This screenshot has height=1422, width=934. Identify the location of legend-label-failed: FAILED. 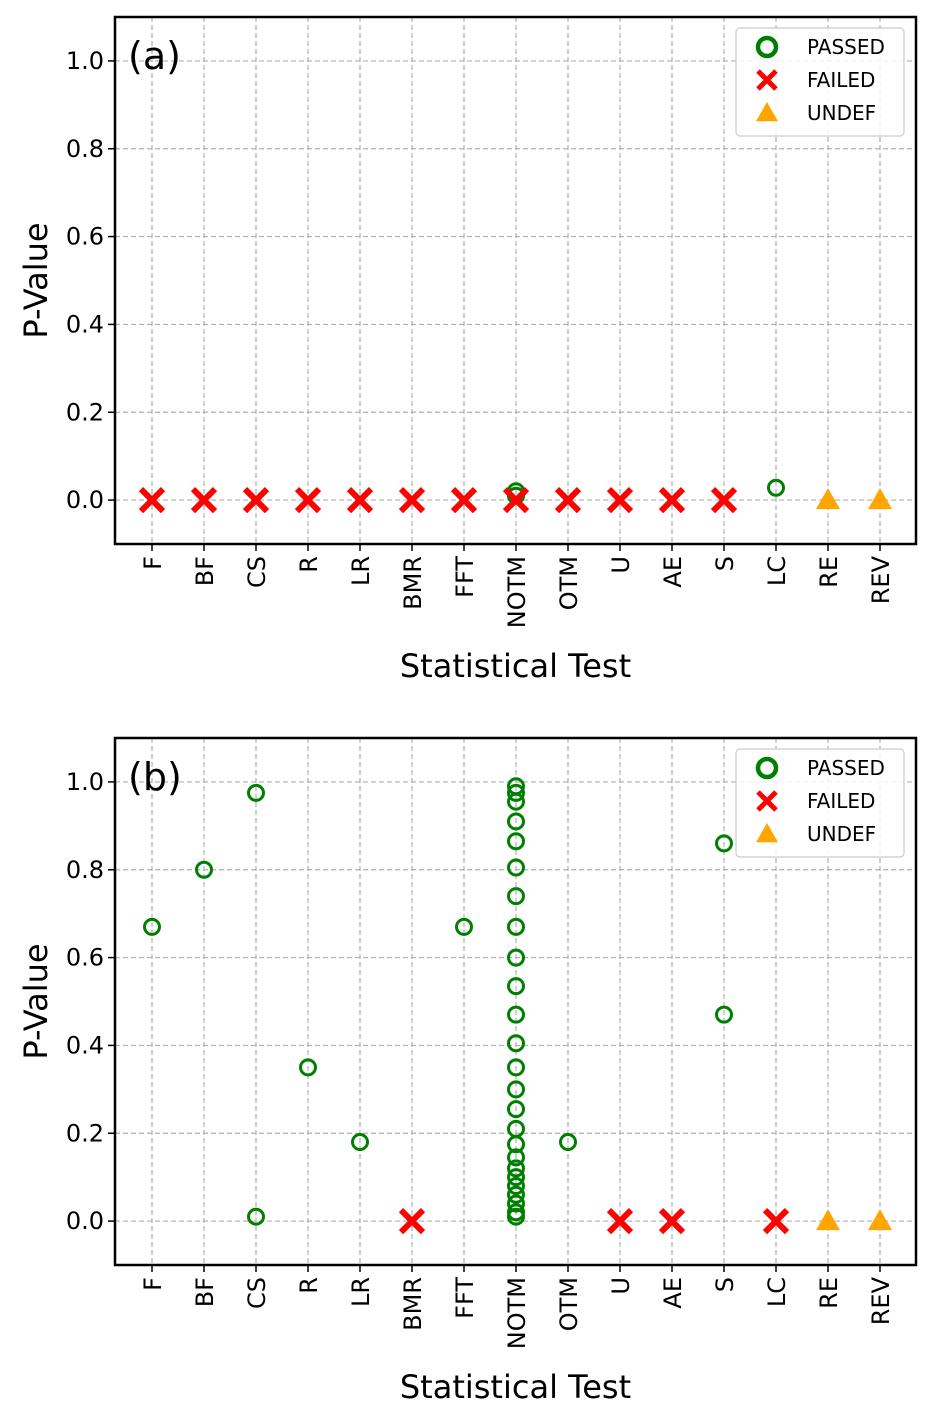
(841, 801).